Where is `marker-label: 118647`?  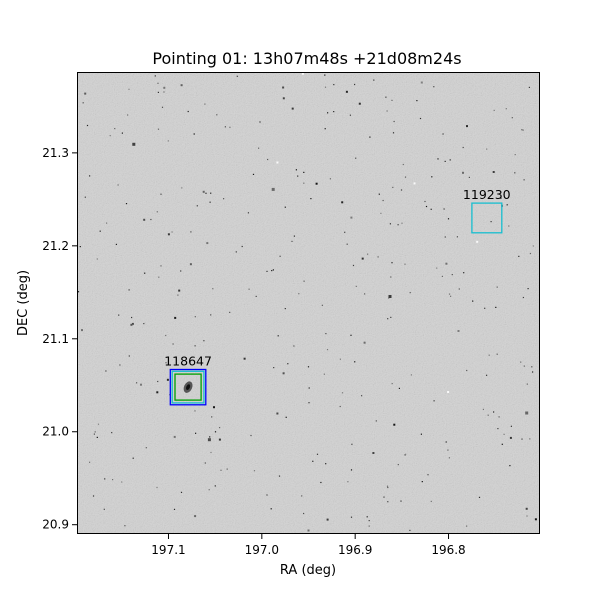 marker-label: 118647 is located at coordinates (188, 360).